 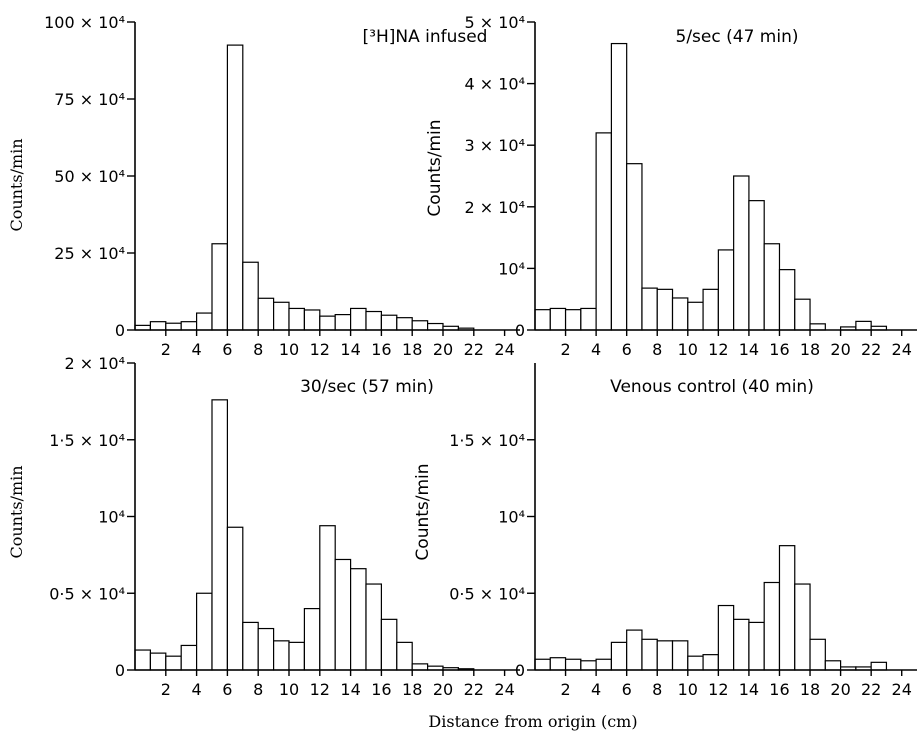 What do you see at coordinates (494, 22) in the screenshot?
I see `y-tick-label: 5 × 10⁴` at bounding box center [494, 22].